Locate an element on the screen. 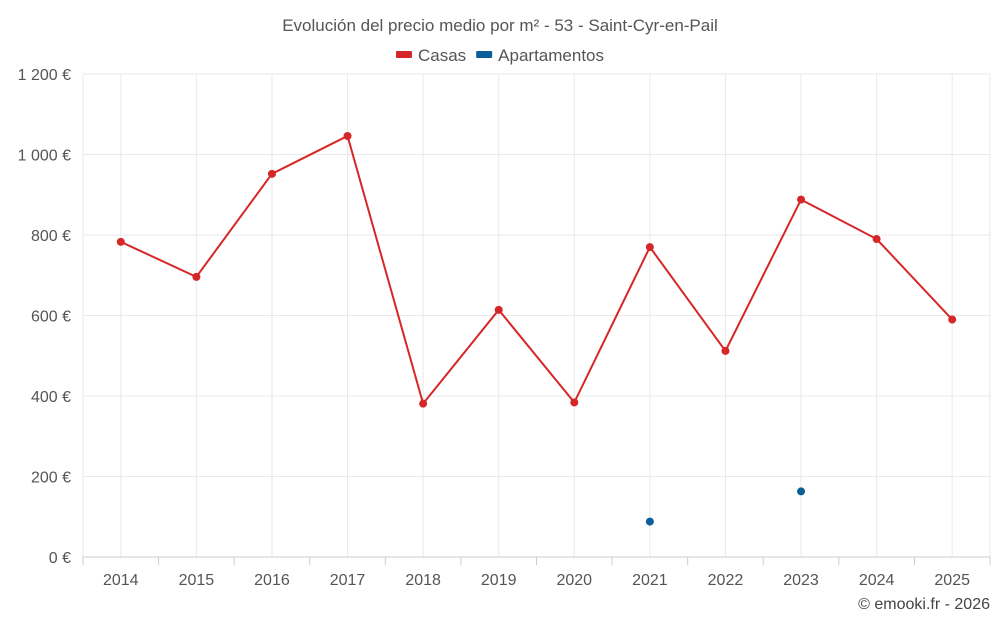 This screenshot has width=1000, height=625. y-tick-label: 1 200 € is located at coordinates (44, 75).